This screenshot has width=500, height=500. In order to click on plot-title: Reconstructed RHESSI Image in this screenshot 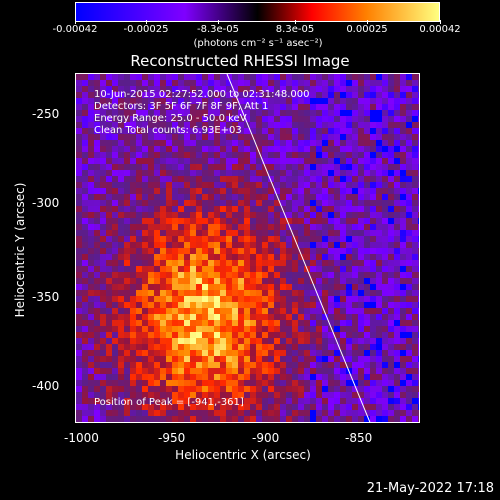, I will do `click(240, 61)`.